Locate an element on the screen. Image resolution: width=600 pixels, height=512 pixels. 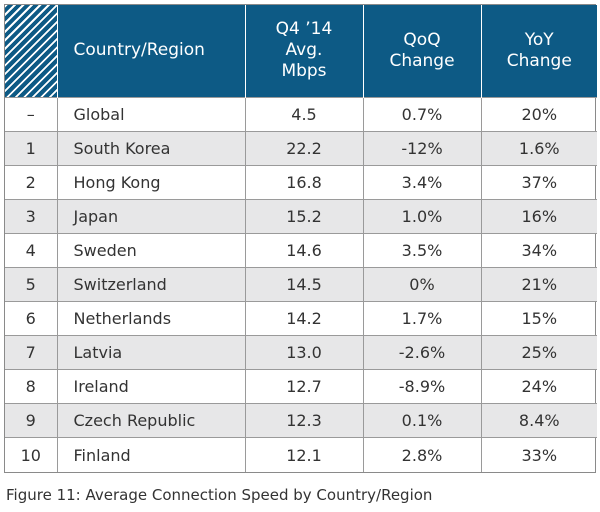
speed-cell: 22.2 is located at coordinates (304, 148).